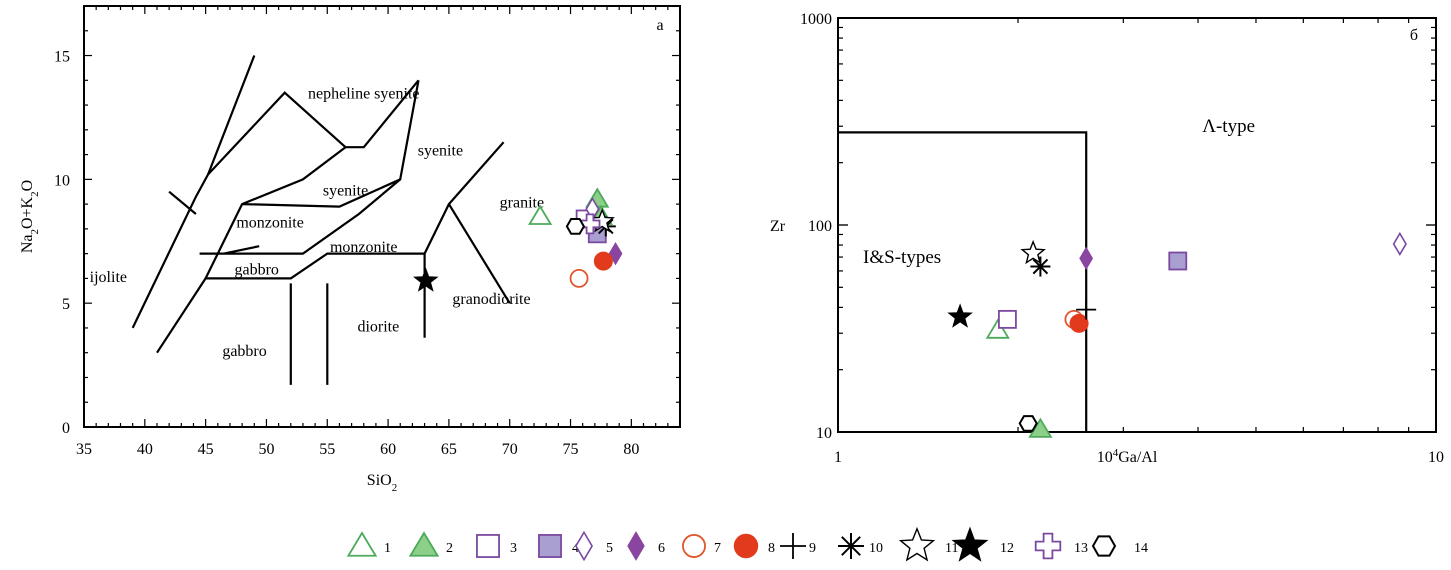 The image size is (1451, 570). Describe the element at coordinates (449, 548) in the screenshot. I see `legend-label: 2` at that location.